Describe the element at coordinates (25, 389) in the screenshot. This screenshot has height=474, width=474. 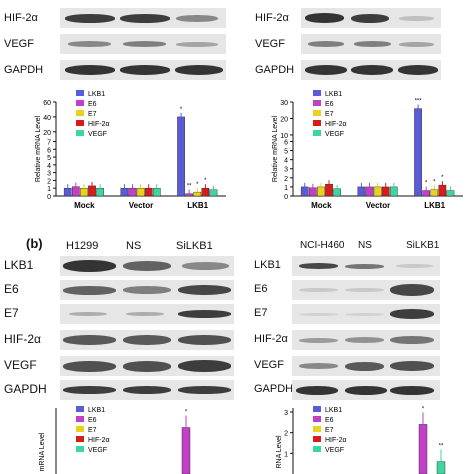
I see `blot-label-left: GAPDH` at that location.